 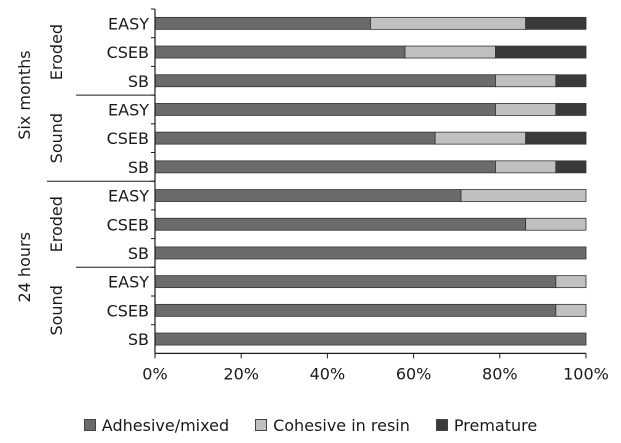 I want to click on legend: Adhesive/mixed Cohesive in resin Premature, so click(x=310, y=425).